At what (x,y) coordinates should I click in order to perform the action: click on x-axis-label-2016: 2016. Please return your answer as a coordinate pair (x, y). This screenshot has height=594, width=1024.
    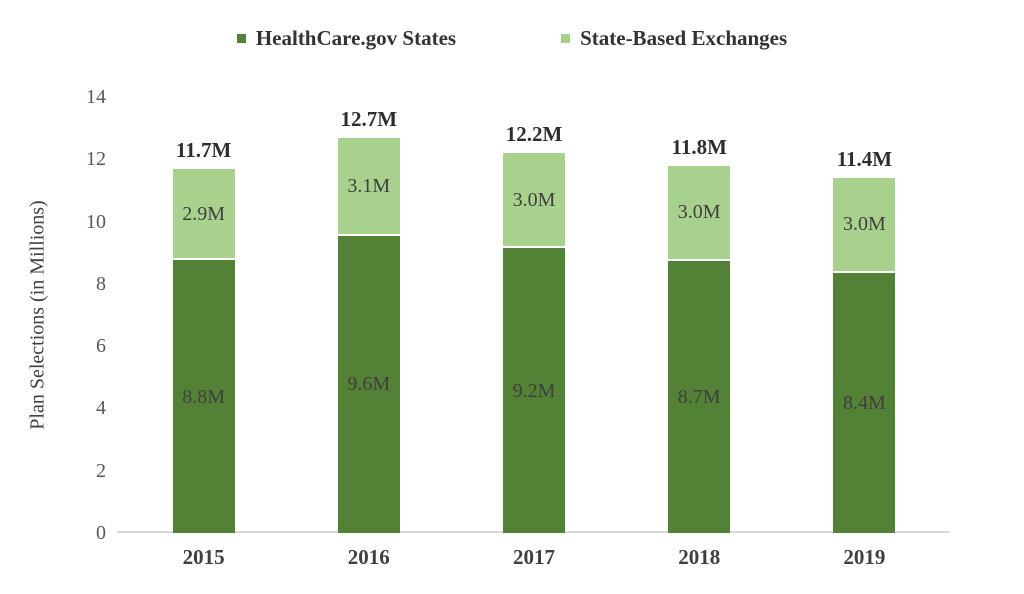
    Looking at the image, I should click on (368, 557).